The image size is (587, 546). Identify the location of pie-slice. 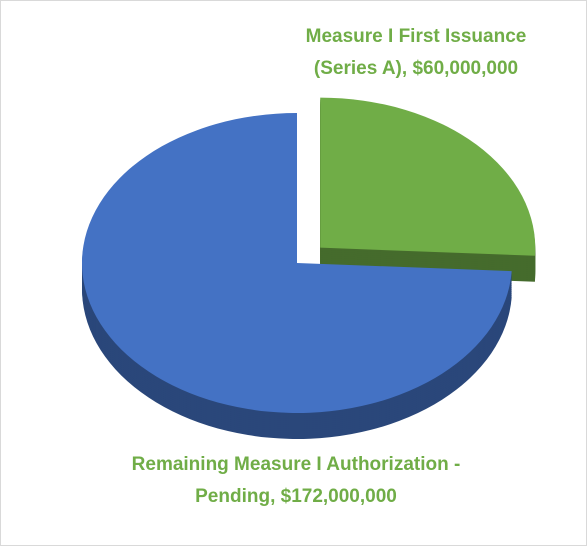
(428, 189).